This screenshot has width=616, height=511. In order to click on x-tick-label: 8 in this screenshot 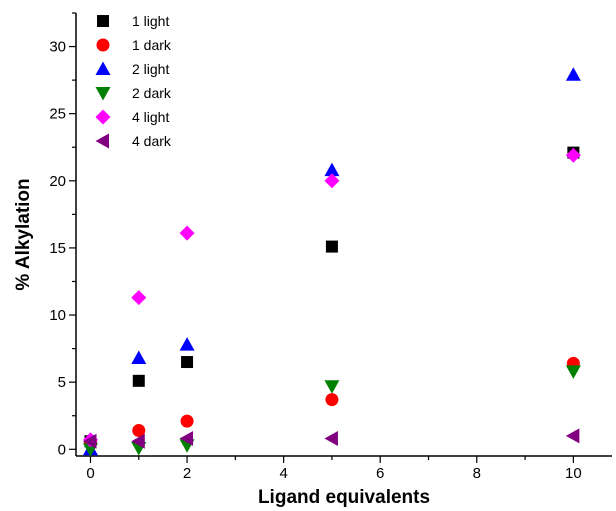, I will do `click(477, 473)`.